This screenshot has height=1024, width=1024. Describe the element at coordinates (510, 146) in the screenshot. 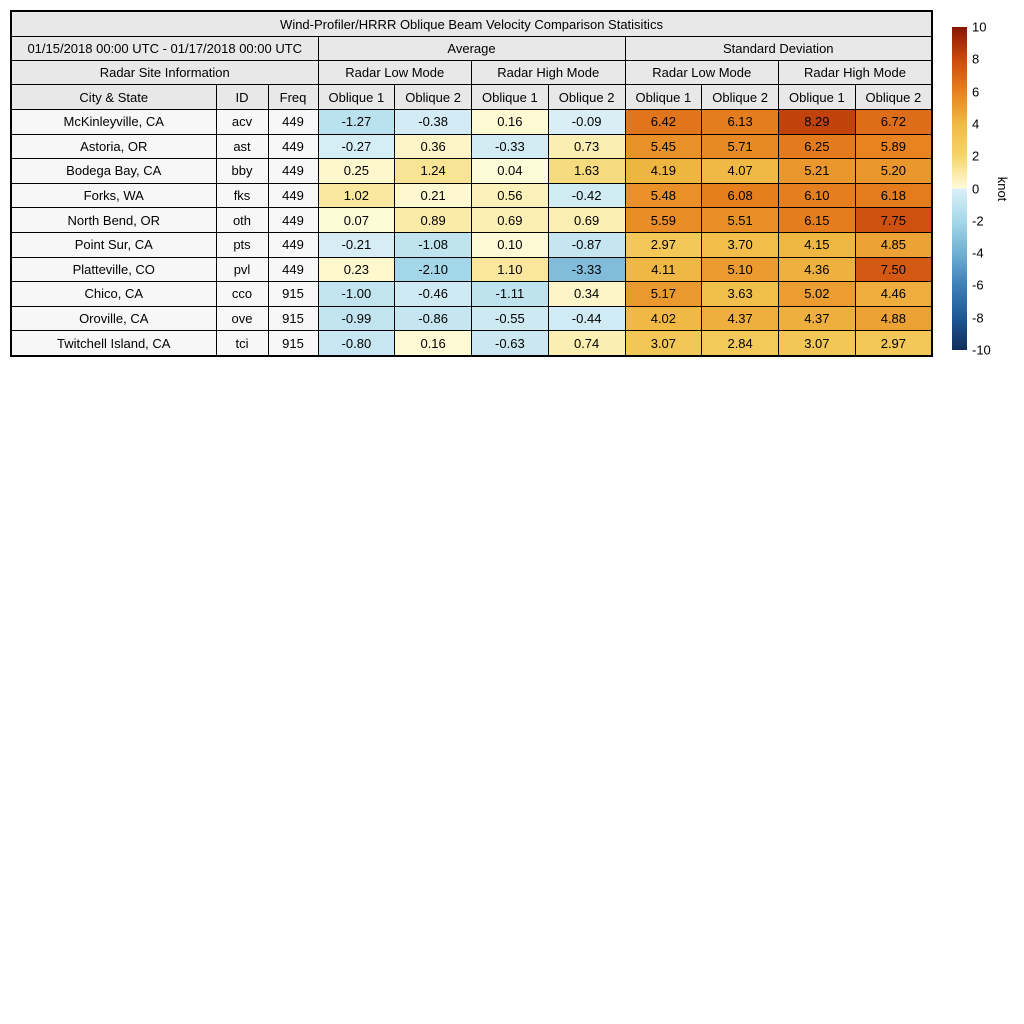

I see `value-cell: -0.33` at that location.